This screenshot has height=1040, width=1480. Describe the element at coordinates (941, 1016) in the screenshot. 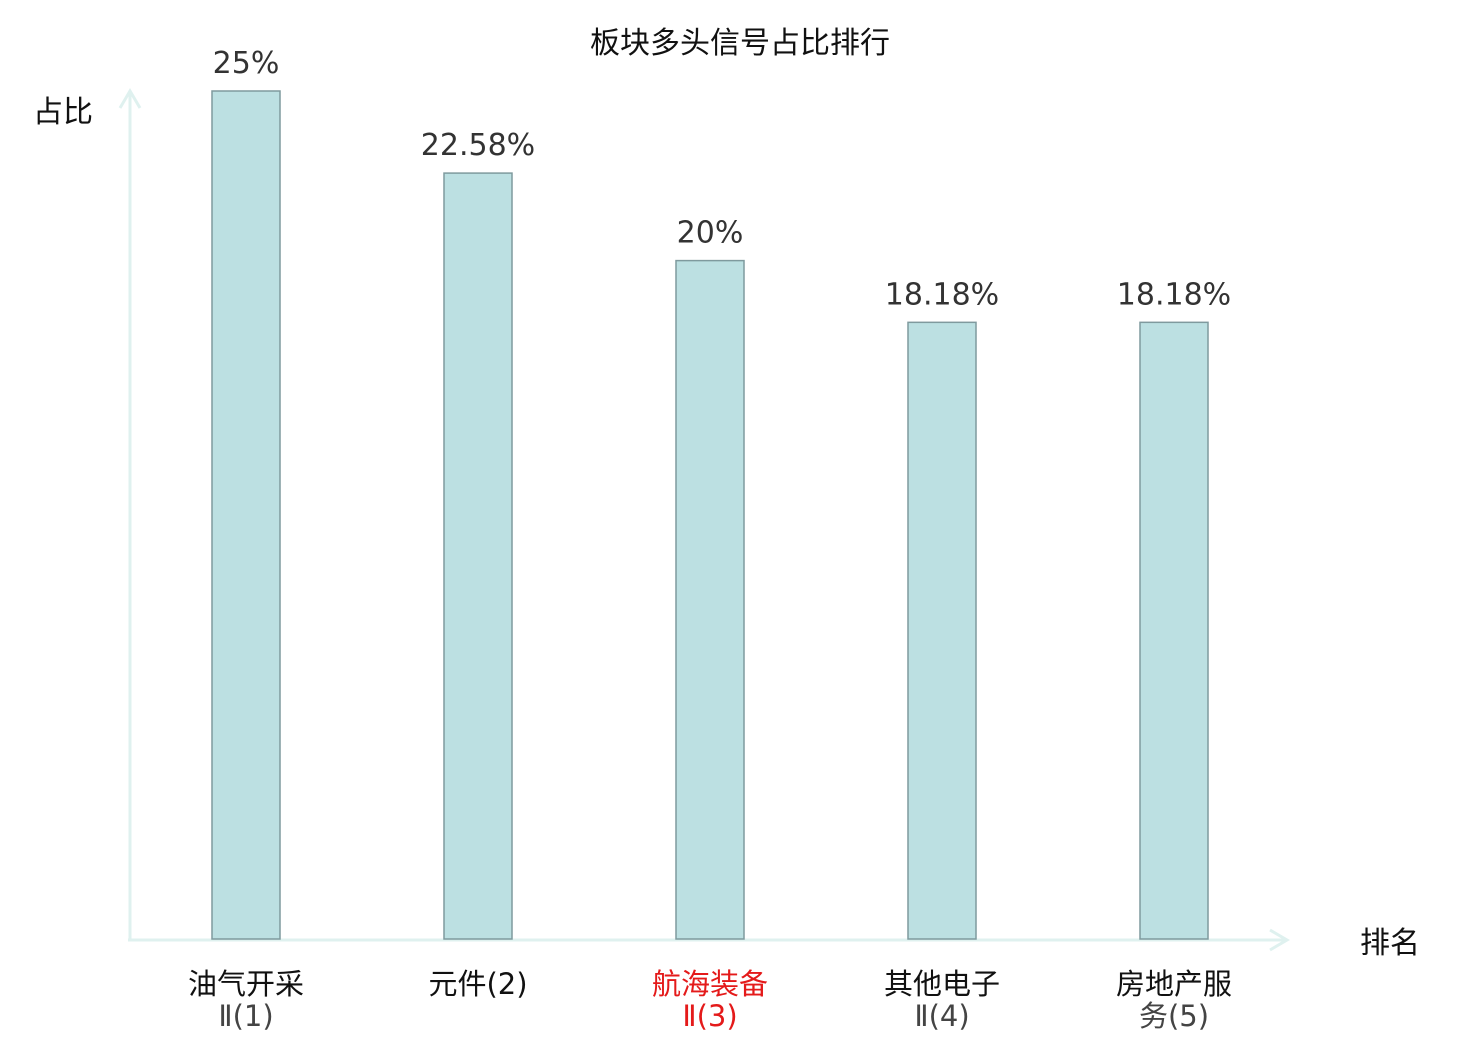

I see `category-label-line: Ⅱ(4)` at that location.